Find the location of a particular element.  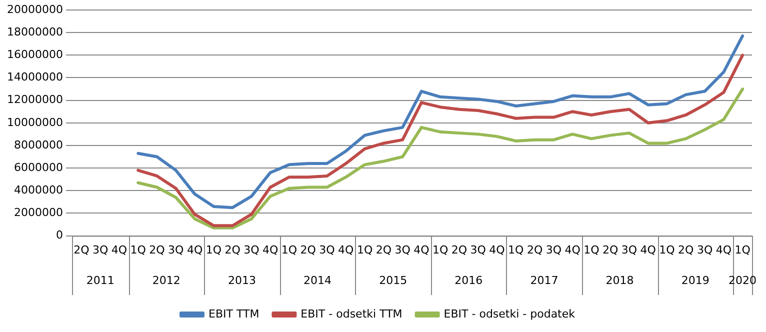

y-tick-label: 18000000 is located at coordinates (34, 31).